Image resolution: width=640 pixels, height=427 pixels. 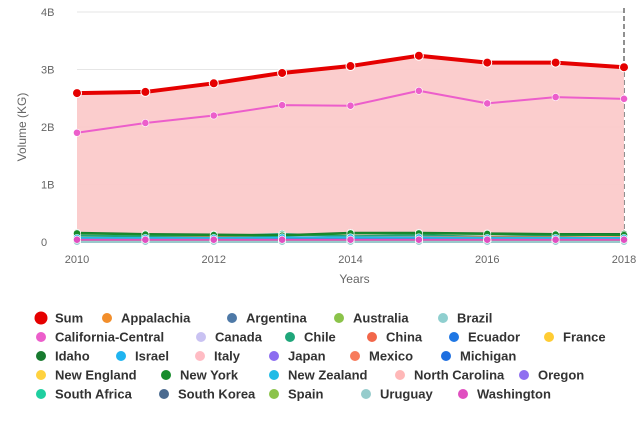 I want to click on legend-item-1: Appalachia, so click(x=146, y=318).